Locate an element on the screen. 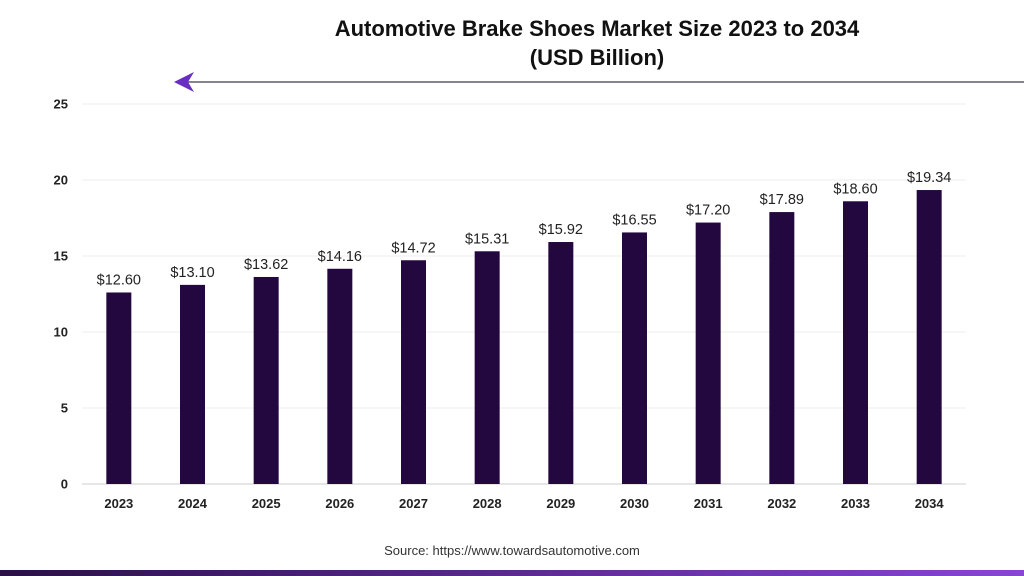  x-tick-label: 2023 is located at coordinates (118, 503).